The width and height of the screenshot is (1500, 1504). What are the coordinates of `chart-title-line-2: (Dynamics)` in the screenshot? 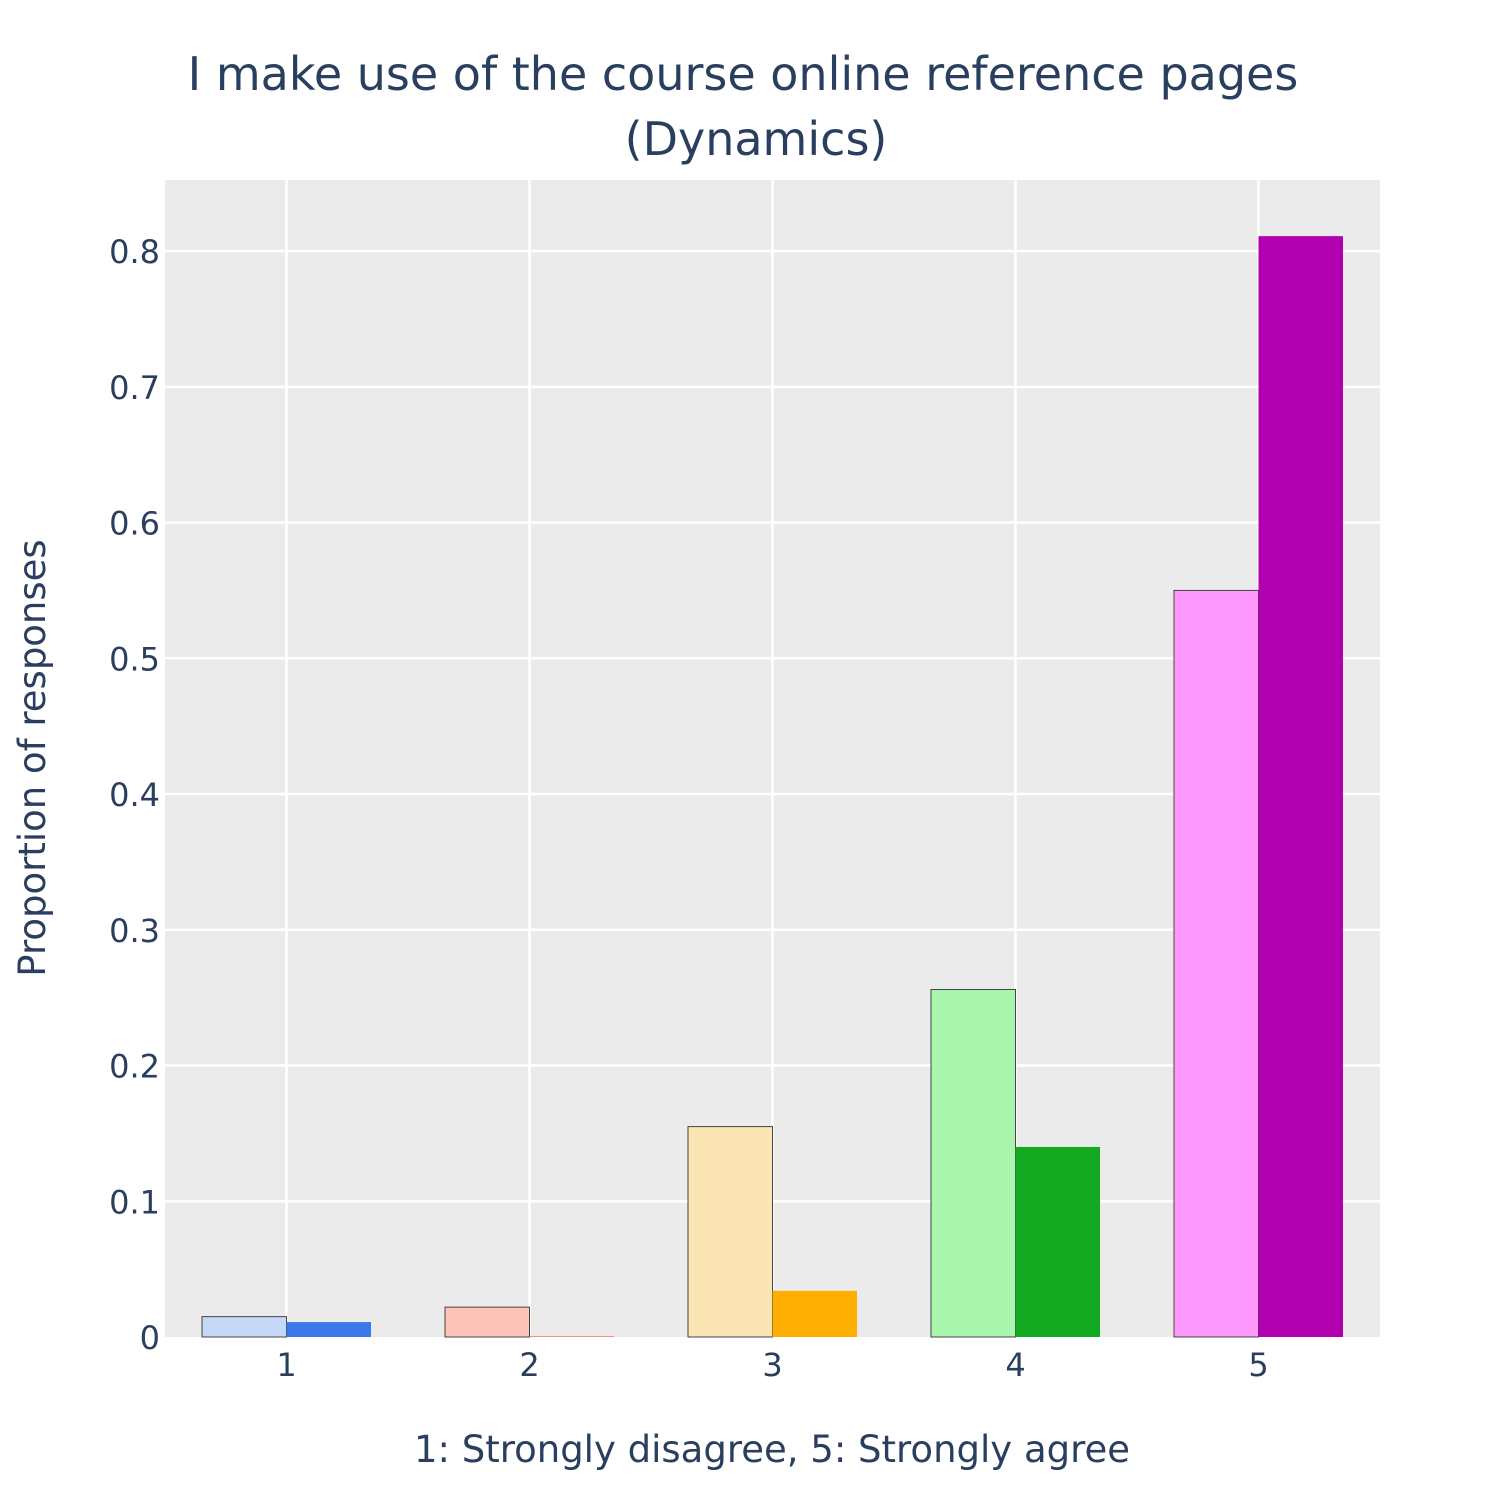 It's located at (756, 139).